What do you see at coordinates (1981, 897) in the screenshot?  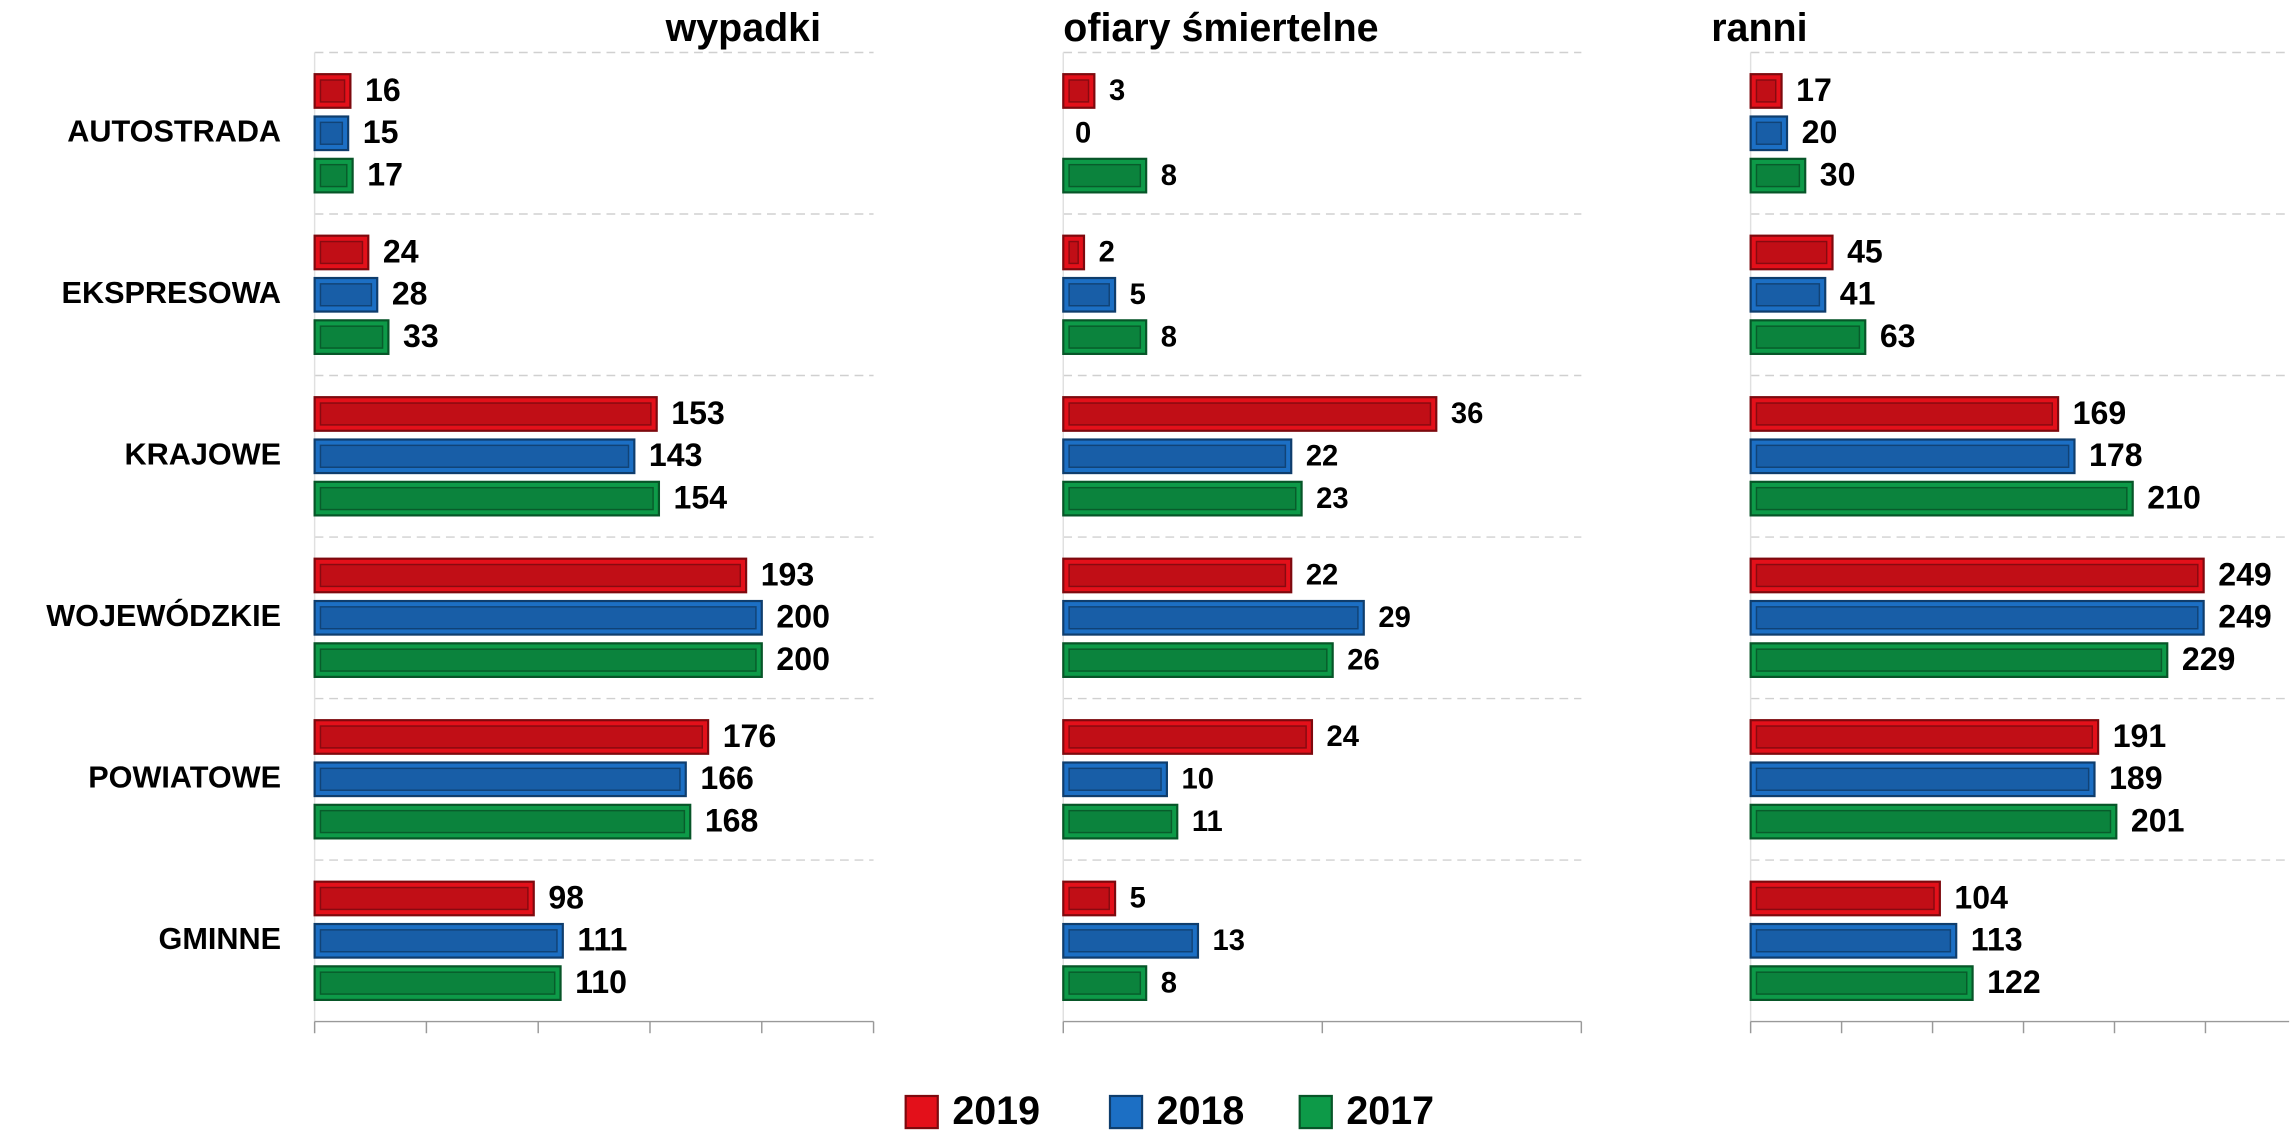 I see `value-label: 104` at bounding box center [1981, 897].